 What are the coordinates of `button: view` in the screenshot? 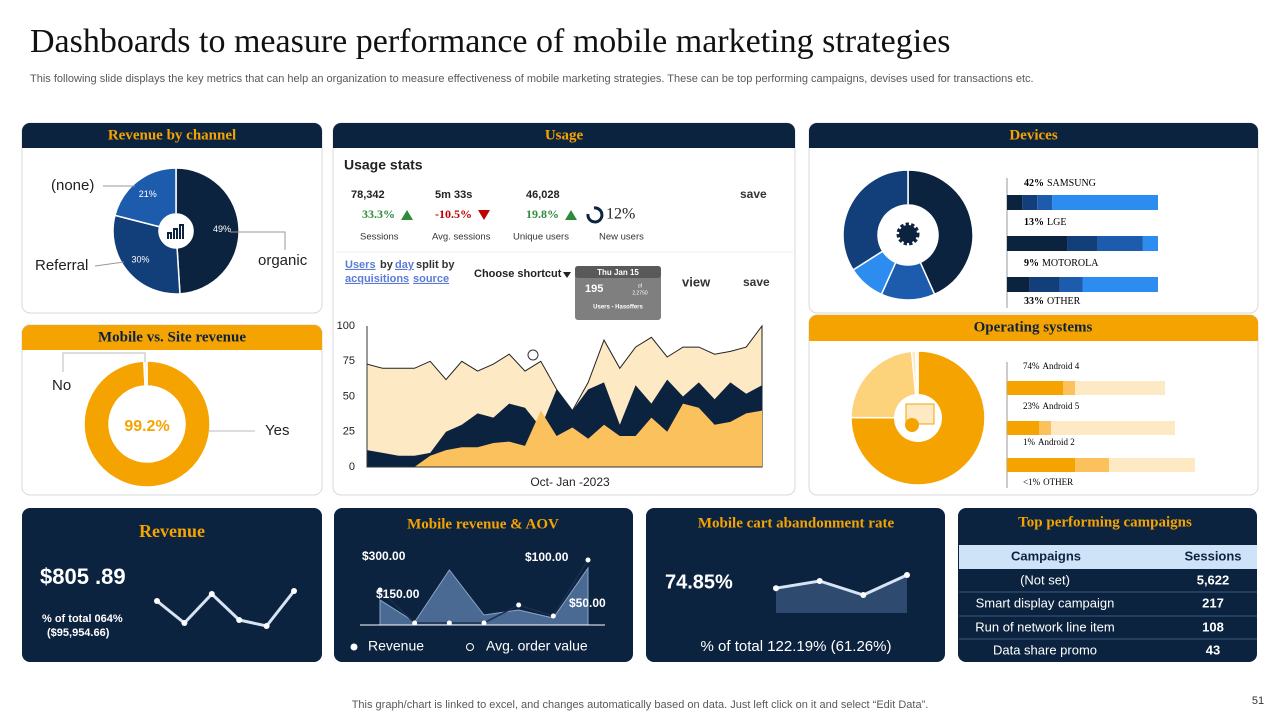 It's located at (696, 281).